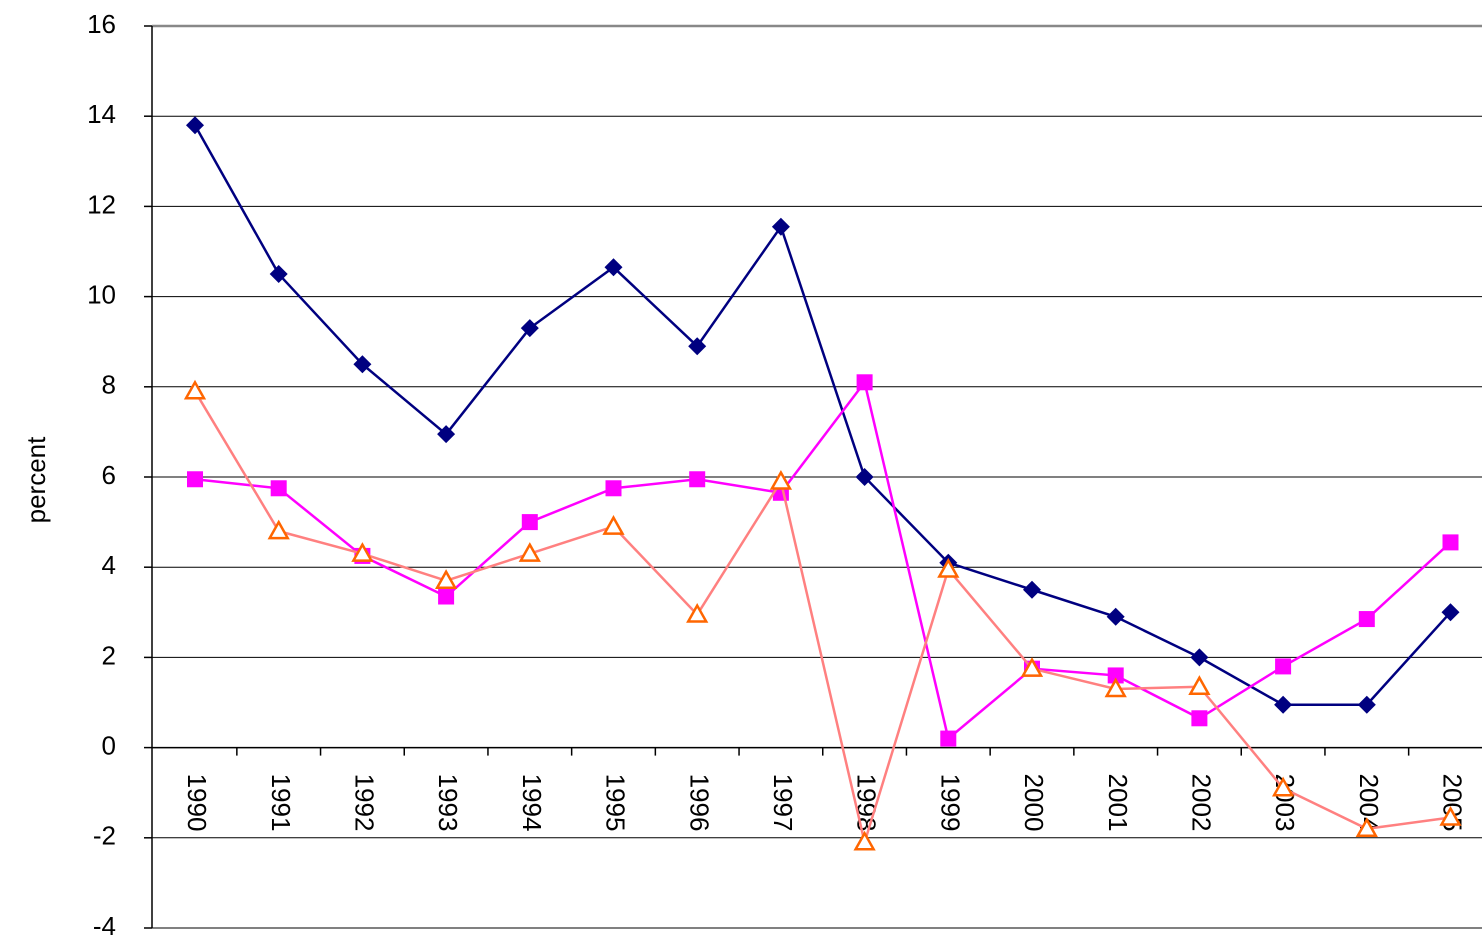  I want to click on x-tick-label: 1999, so click(950, 803).